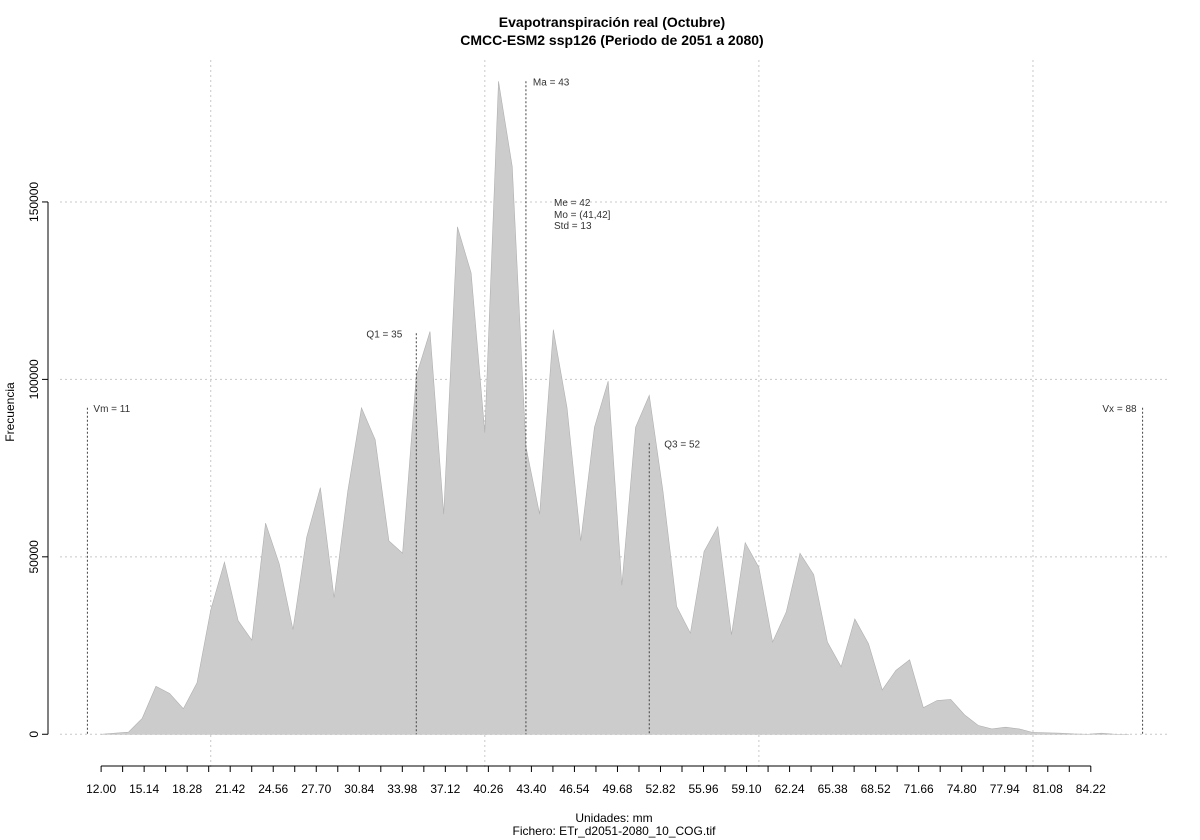  I want to click on y-axis-label: Frecuencia, so click(10, 412).